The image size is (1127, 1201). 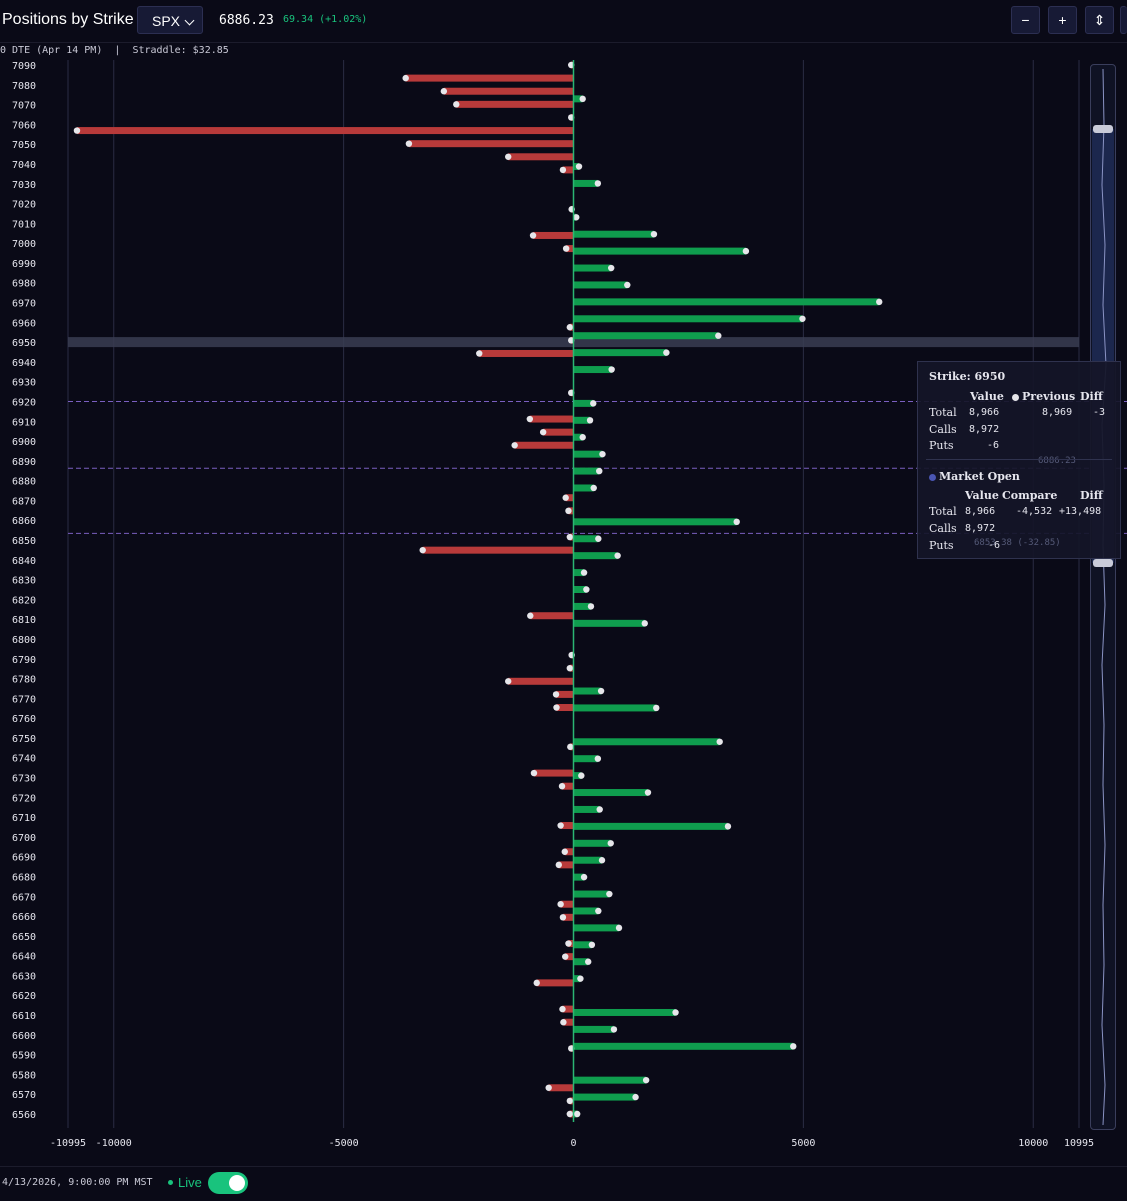 What do you see at coordinates (24, 185) in the screenshot?
I see `strike-label: 7030` at bounding box center [24, 185].